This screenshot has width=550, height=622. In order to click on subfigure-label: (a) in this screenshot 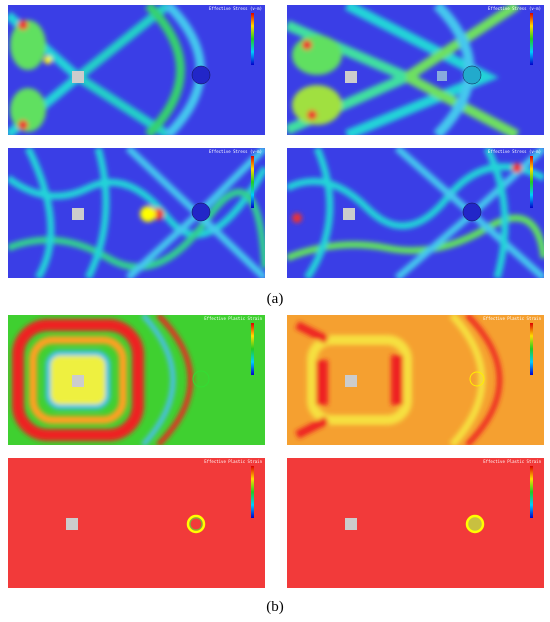, I will do `click(275, 299)`.